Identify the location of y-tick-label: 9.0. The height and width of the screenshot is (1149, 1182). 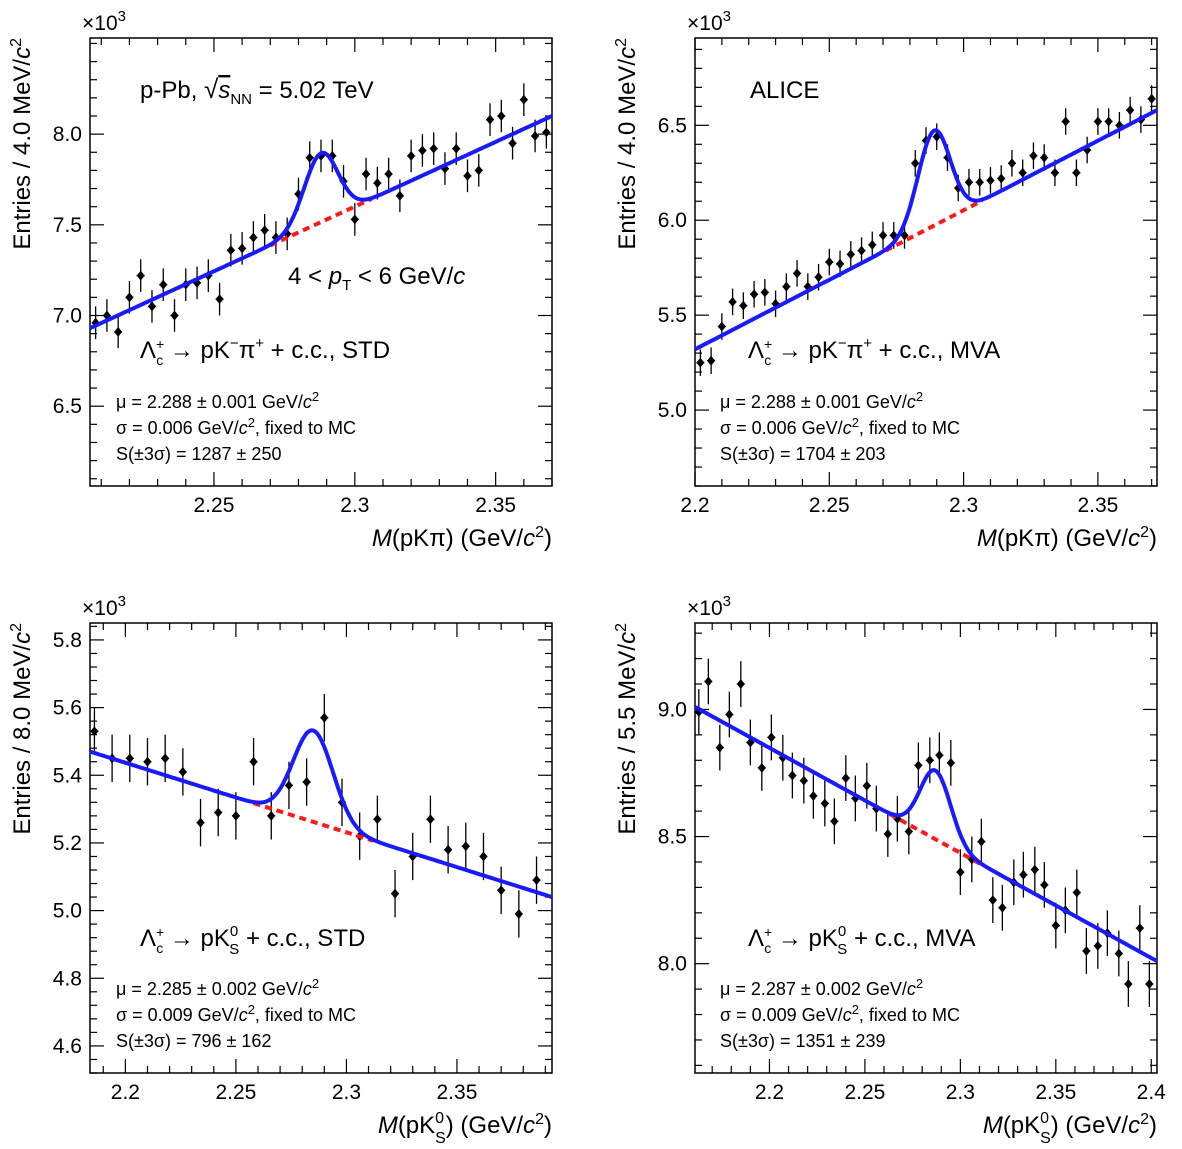
(672, 709).